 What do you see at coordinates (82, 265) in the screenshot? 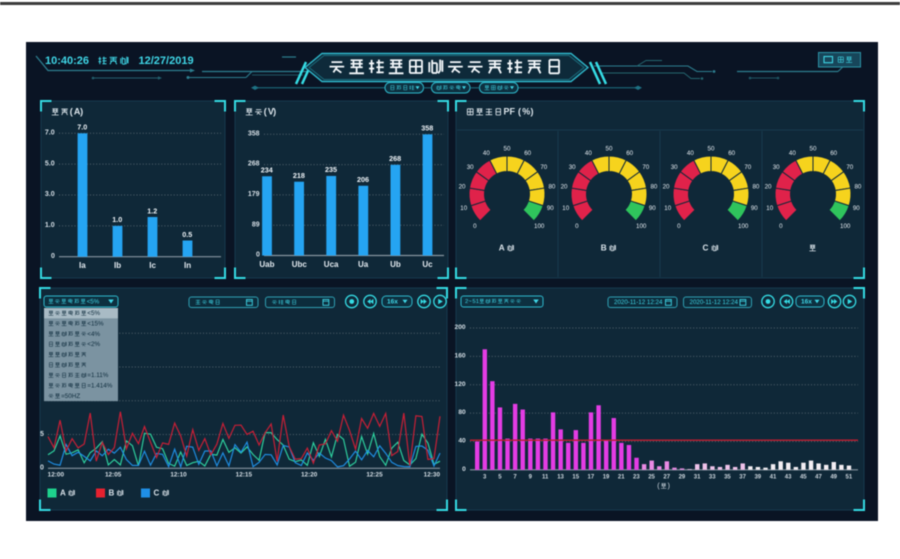
I see `svg-text: Ia` at bounding box center [82, 265].